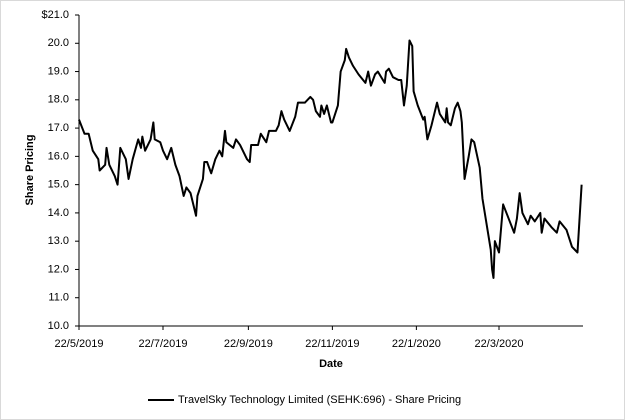  Describe the element at coordinates (58, 128) in the screenshot. I see `y-tick-label: 17.0` at that location.